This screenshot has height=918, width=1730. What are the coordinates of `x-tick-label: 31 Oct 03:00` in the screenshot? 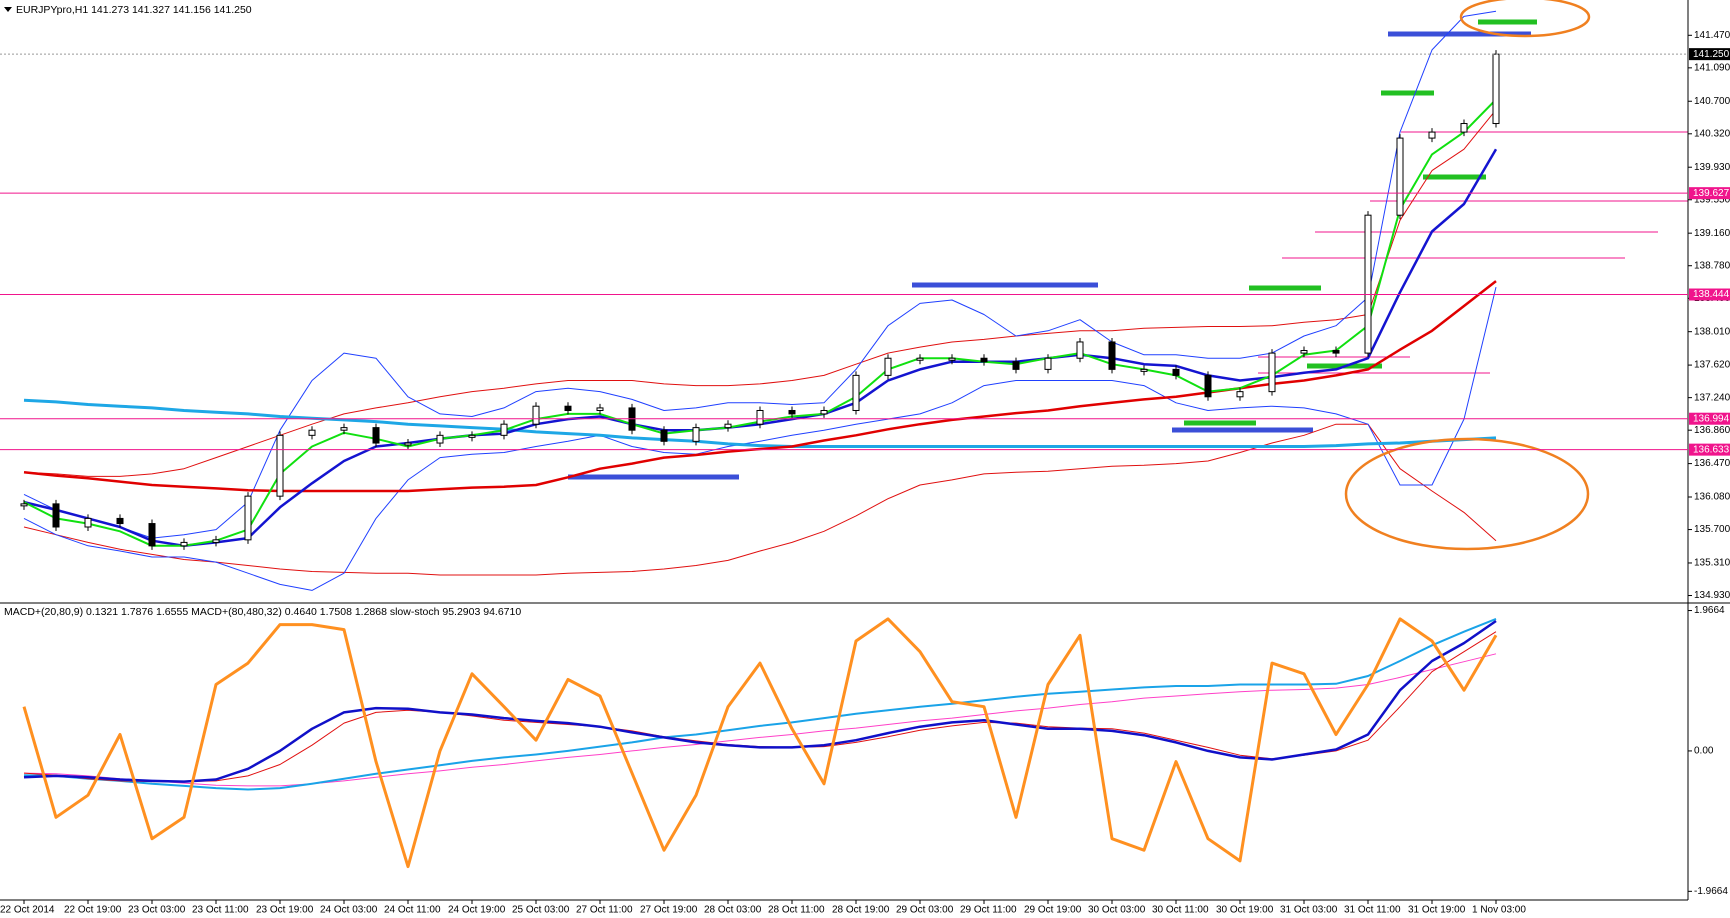 It's located at (1309, 910).